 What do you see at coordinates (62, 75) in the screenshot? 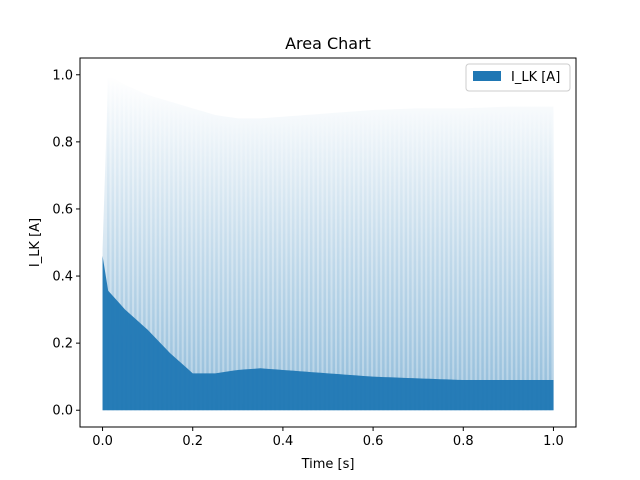
I see `y-tick-label: 1.0` at bounding box center [62, 75].